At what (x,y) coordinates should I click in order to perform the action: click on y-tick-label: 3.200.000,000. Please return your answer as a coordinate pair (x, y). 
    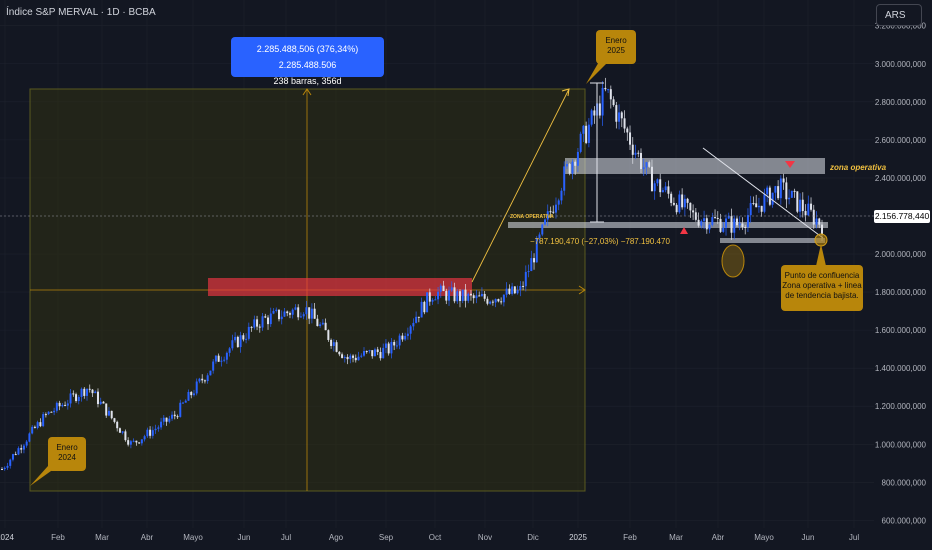
    Looking at the image, I should click on (901, 26).